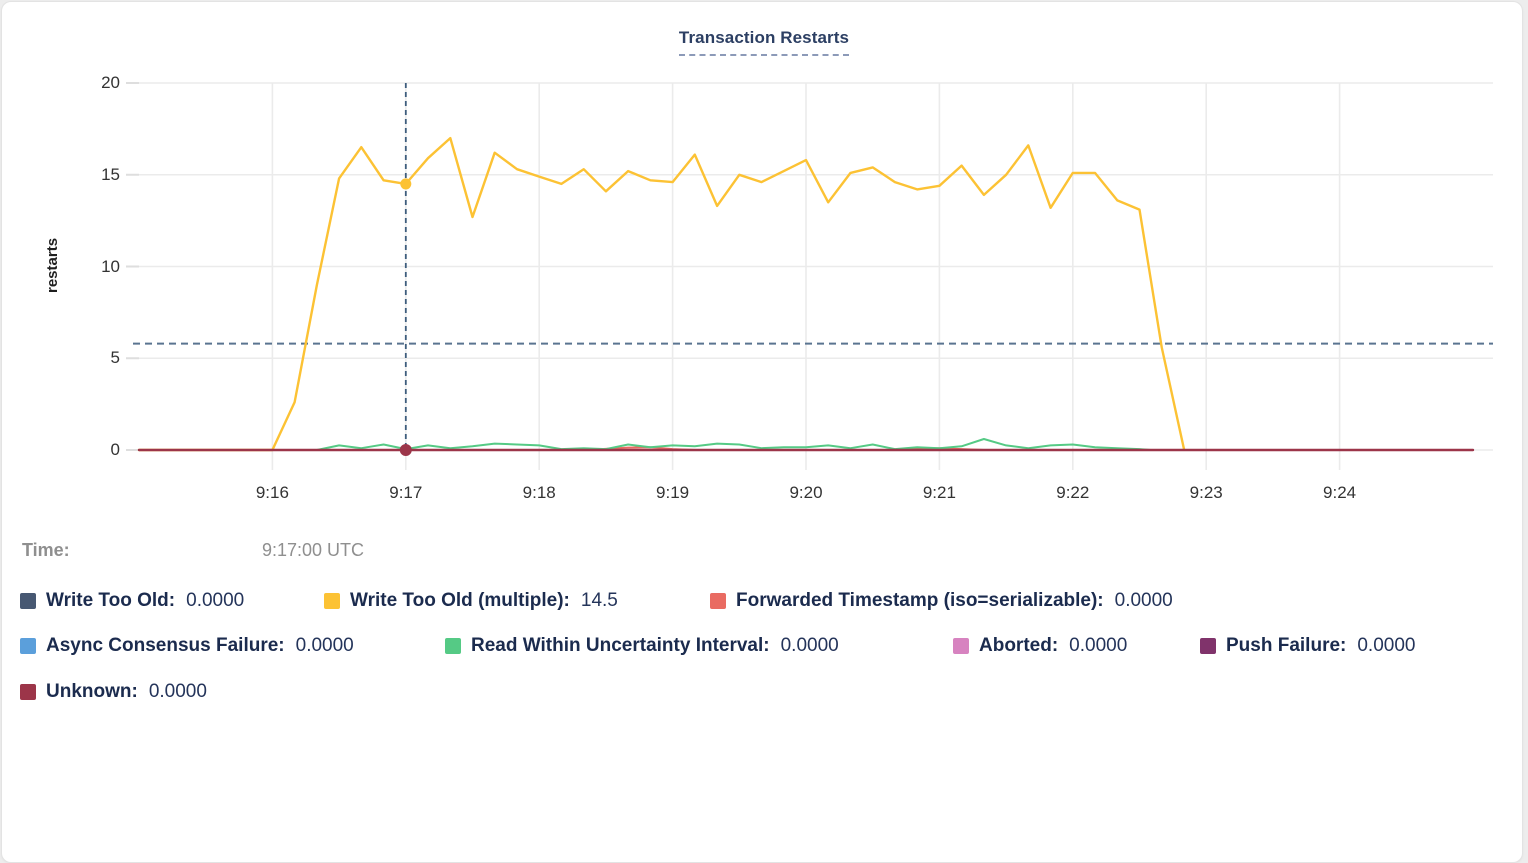 The image size is (1528, 863). Describe the element at coordinates (620, 645) in the screenshot. I see `legend-label: Read Within Uncertainty Interval:` at that location.